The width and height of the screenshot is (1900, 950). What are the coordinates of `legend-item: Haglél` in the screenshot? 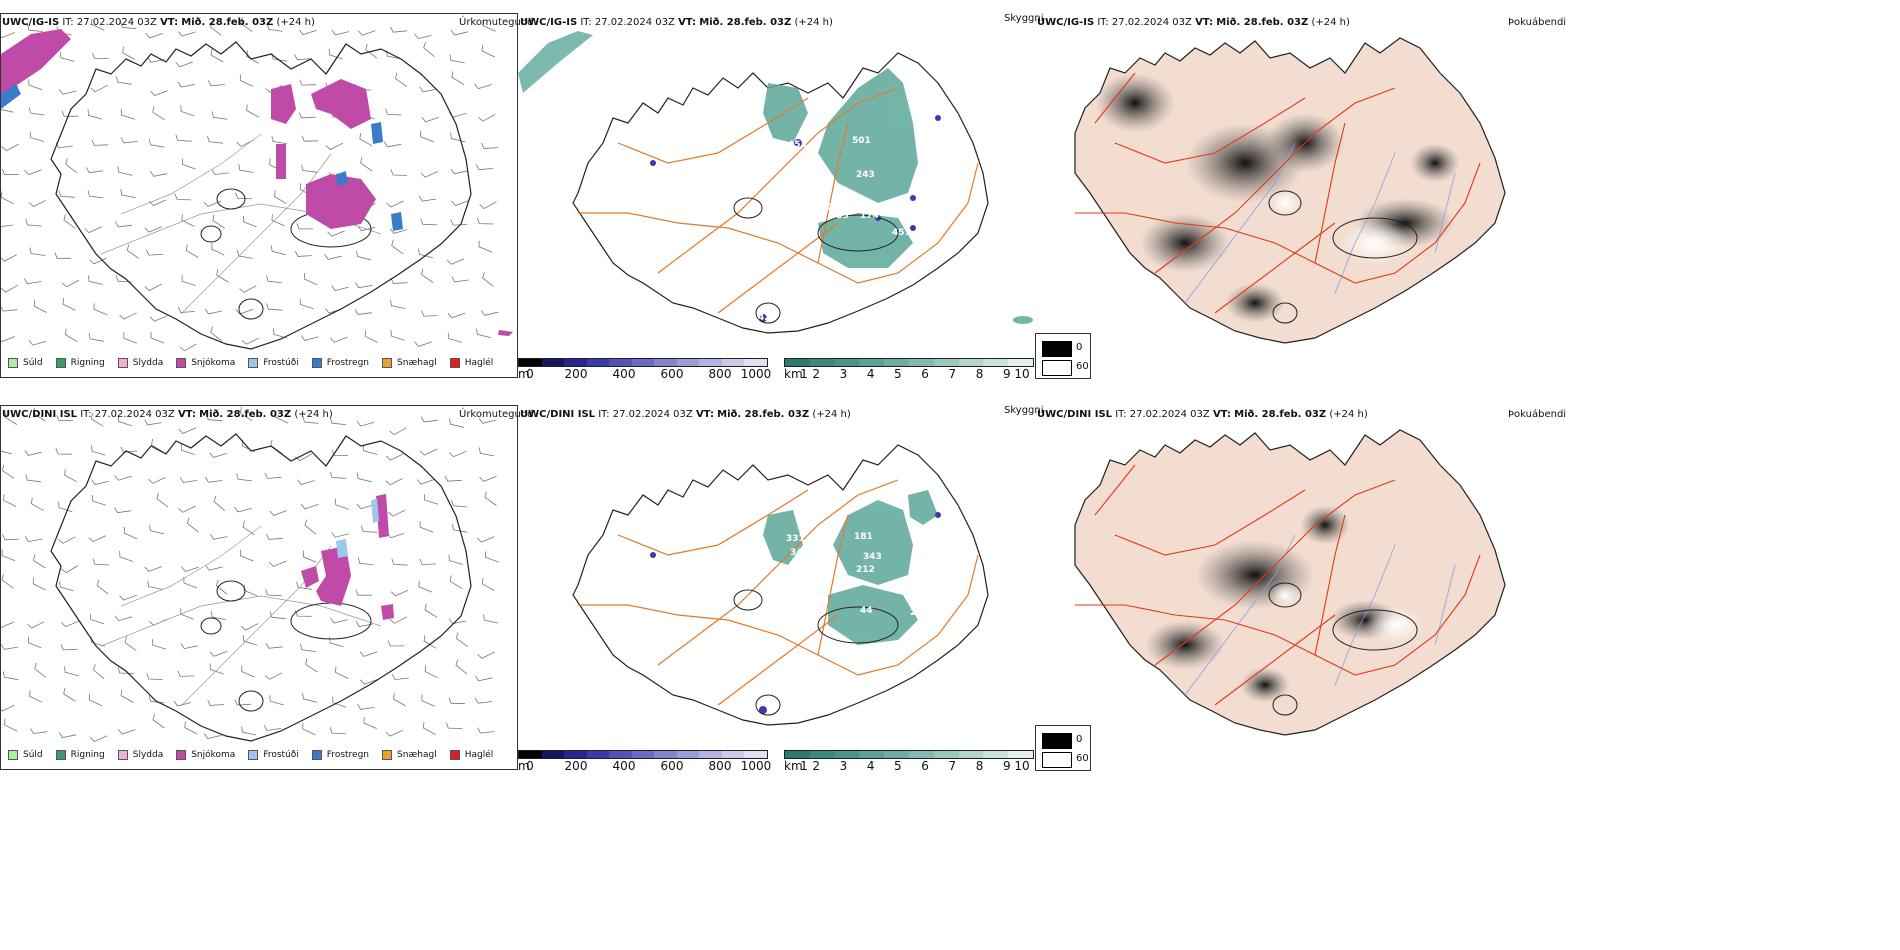 It's located at (471, 755).